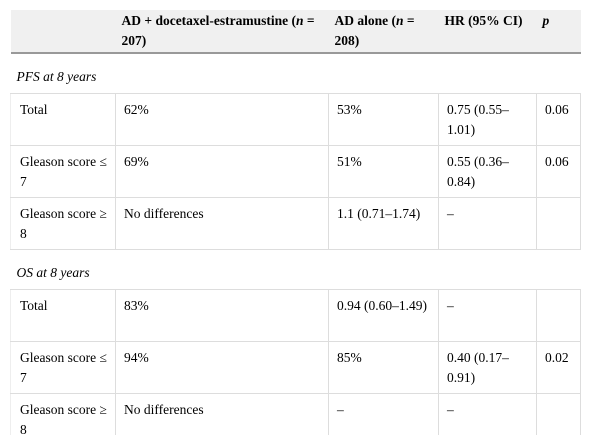 This screenshot has width=590, height=435. I want to click on cell: 0.94 (0.60–1.49), so click(383, 315).